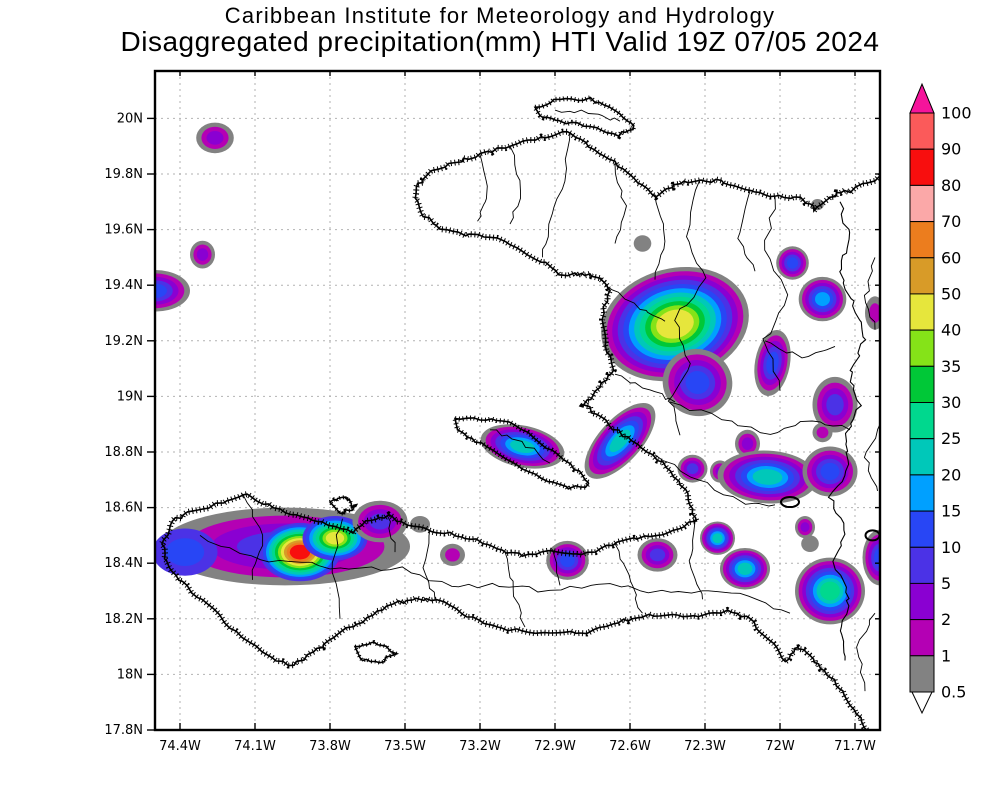 This screenshot has width=1000, height=800. I want to click on x-axis-tick-label: 74.4W, so click(180, 746).